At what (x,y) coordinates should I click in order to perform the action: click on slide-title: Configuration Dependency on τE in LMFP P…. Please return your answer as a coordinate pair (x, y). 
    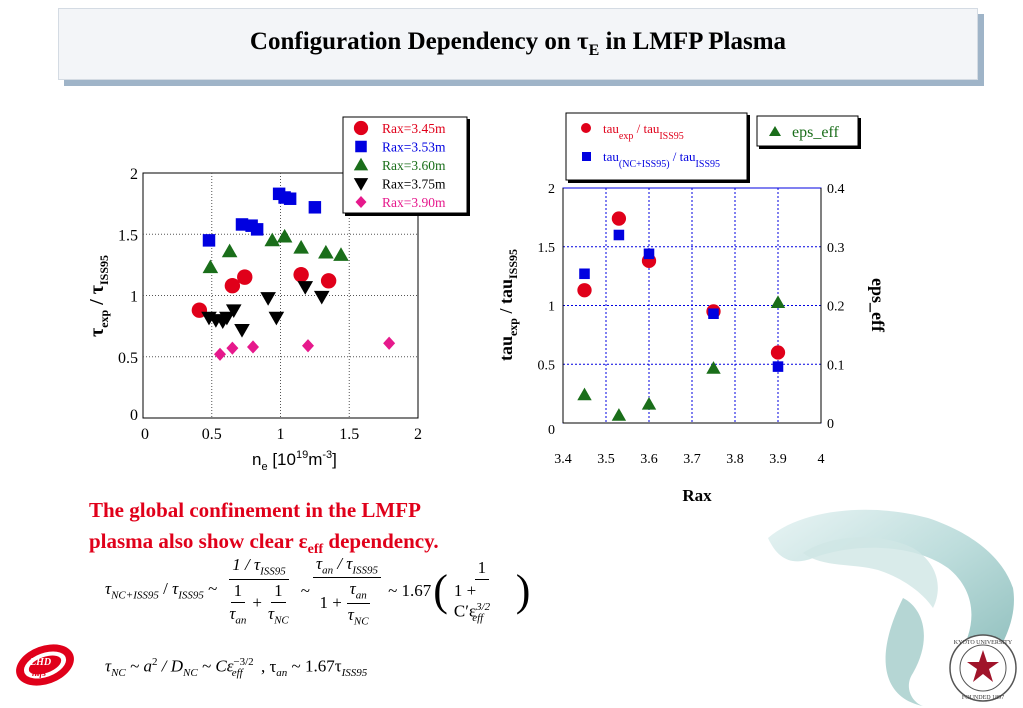
    Looking at the image, I should click on (518, 43).